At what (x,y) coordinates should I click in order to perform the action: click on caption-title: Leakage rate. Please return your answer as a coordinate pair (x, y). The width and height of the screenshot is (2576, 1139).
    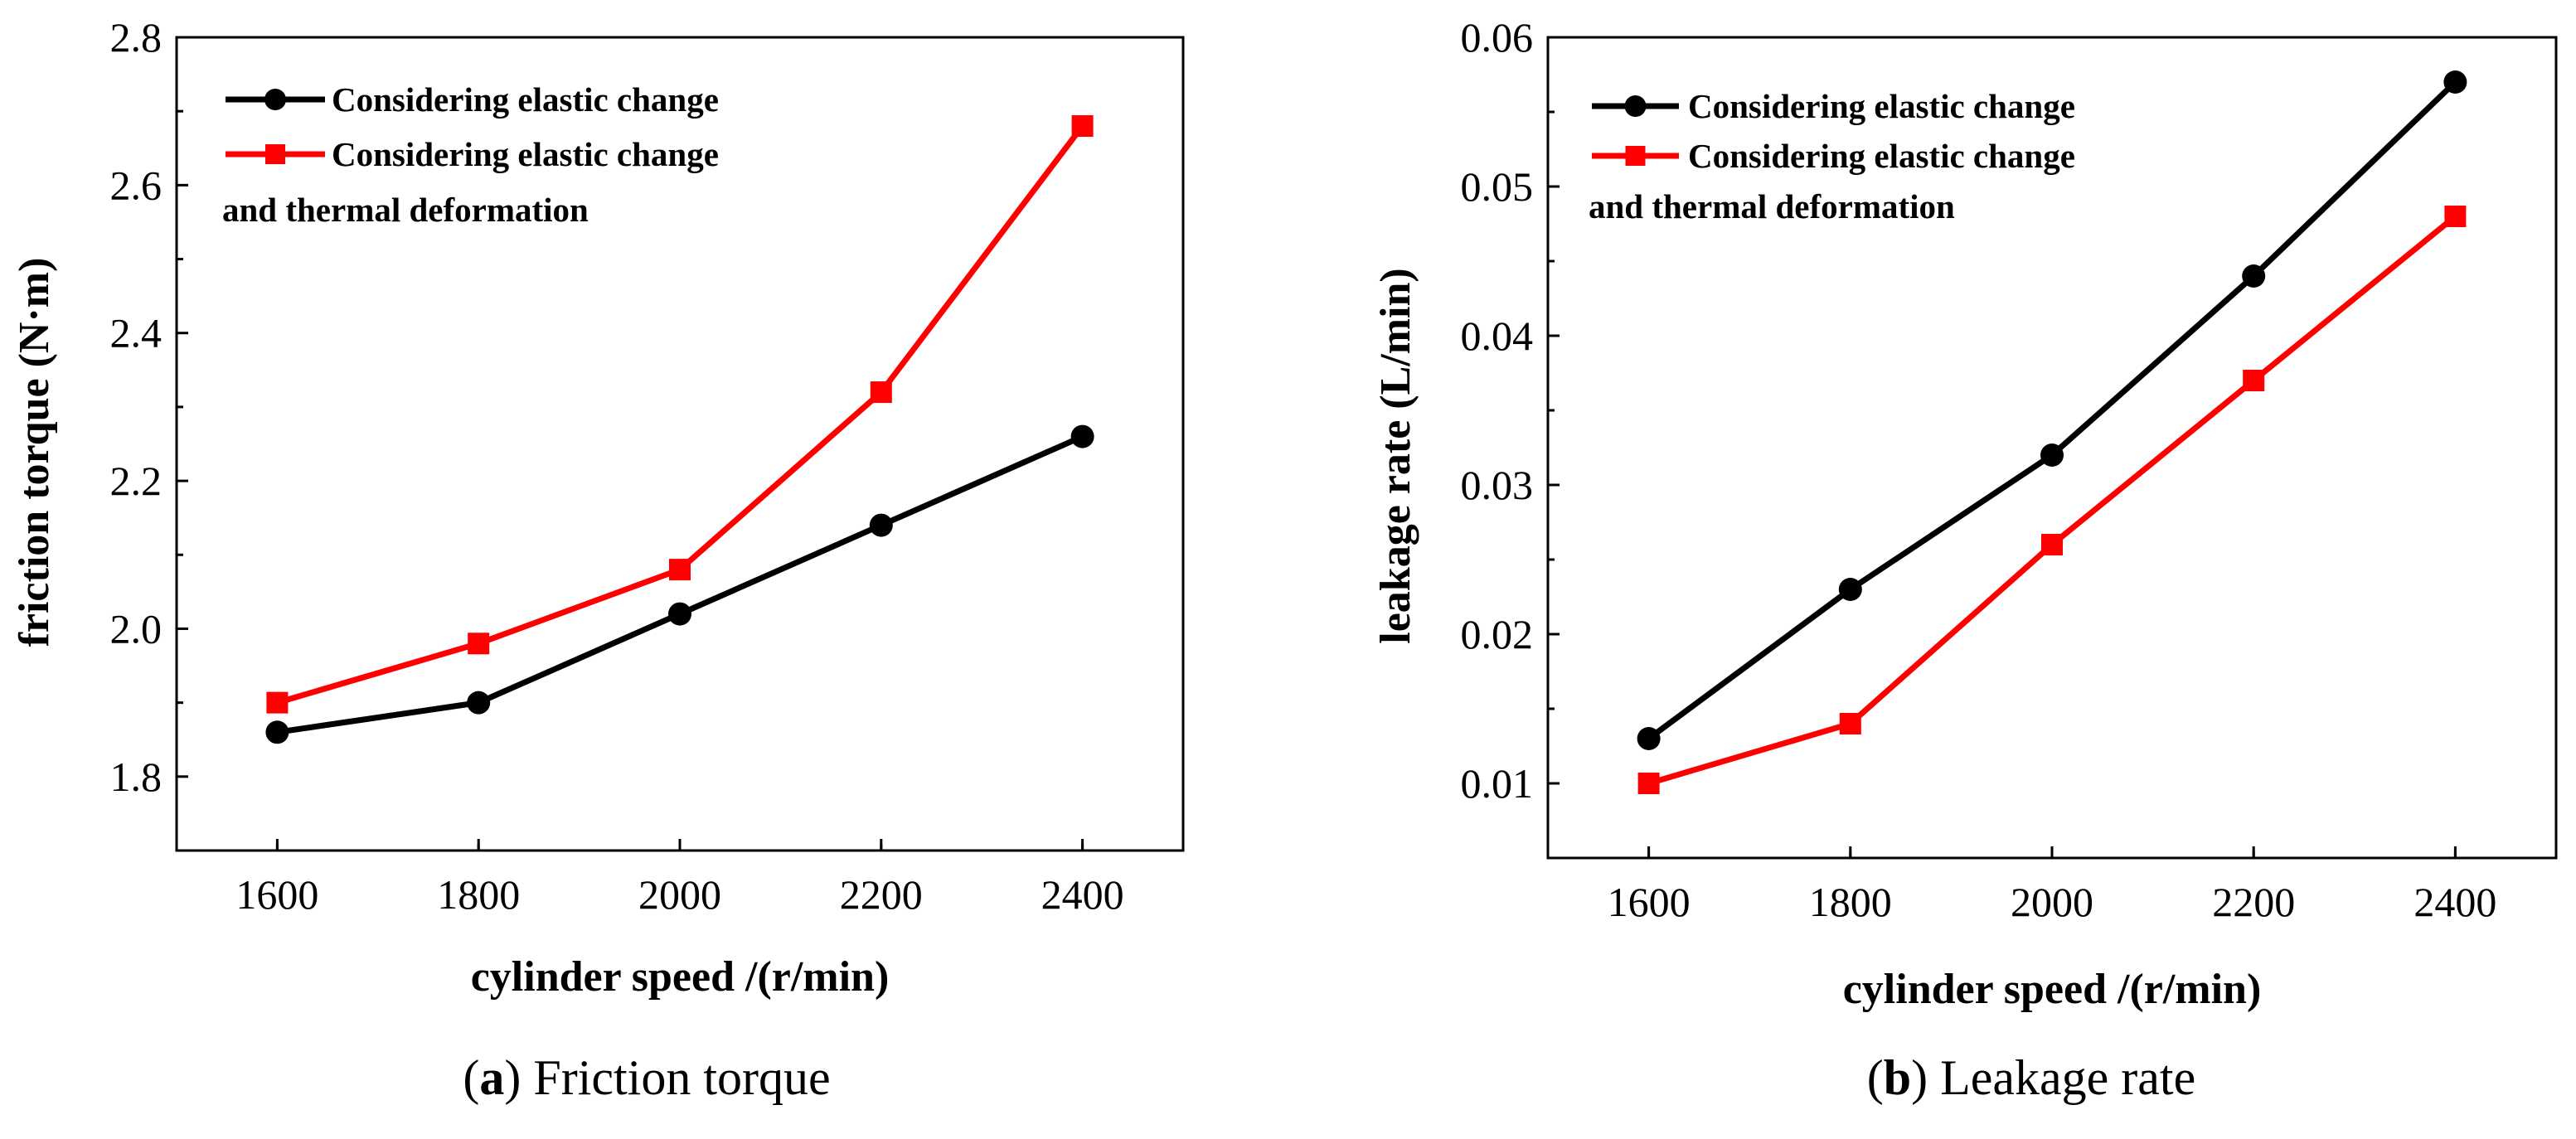
    Looking at the image, I should click on (2061, 1077).